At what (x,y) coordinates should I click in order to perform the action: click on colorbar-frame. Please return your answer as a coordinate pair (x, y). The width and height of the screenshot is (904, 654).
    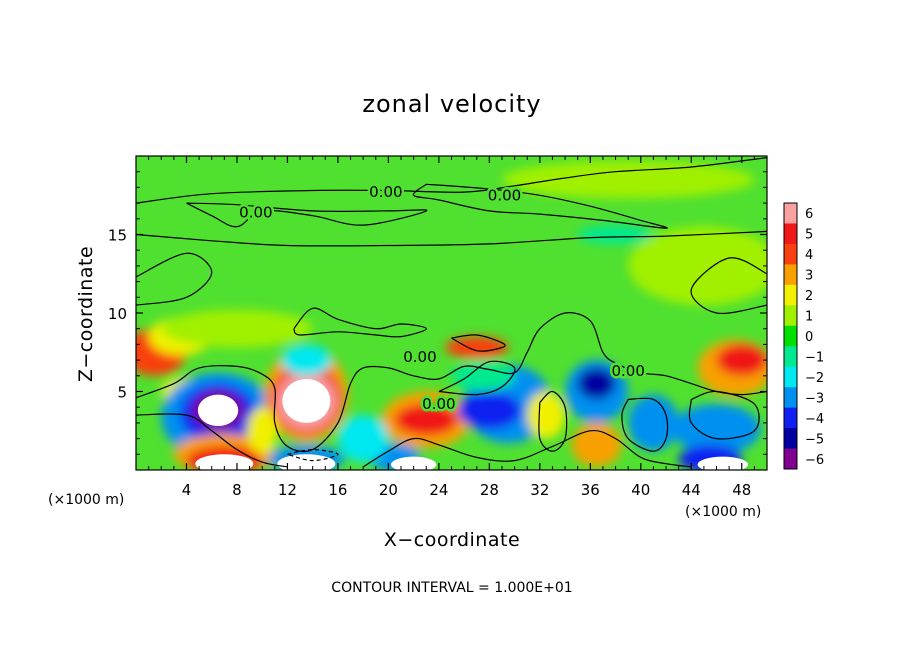
    Looking at the image, I should click on (790, 336).